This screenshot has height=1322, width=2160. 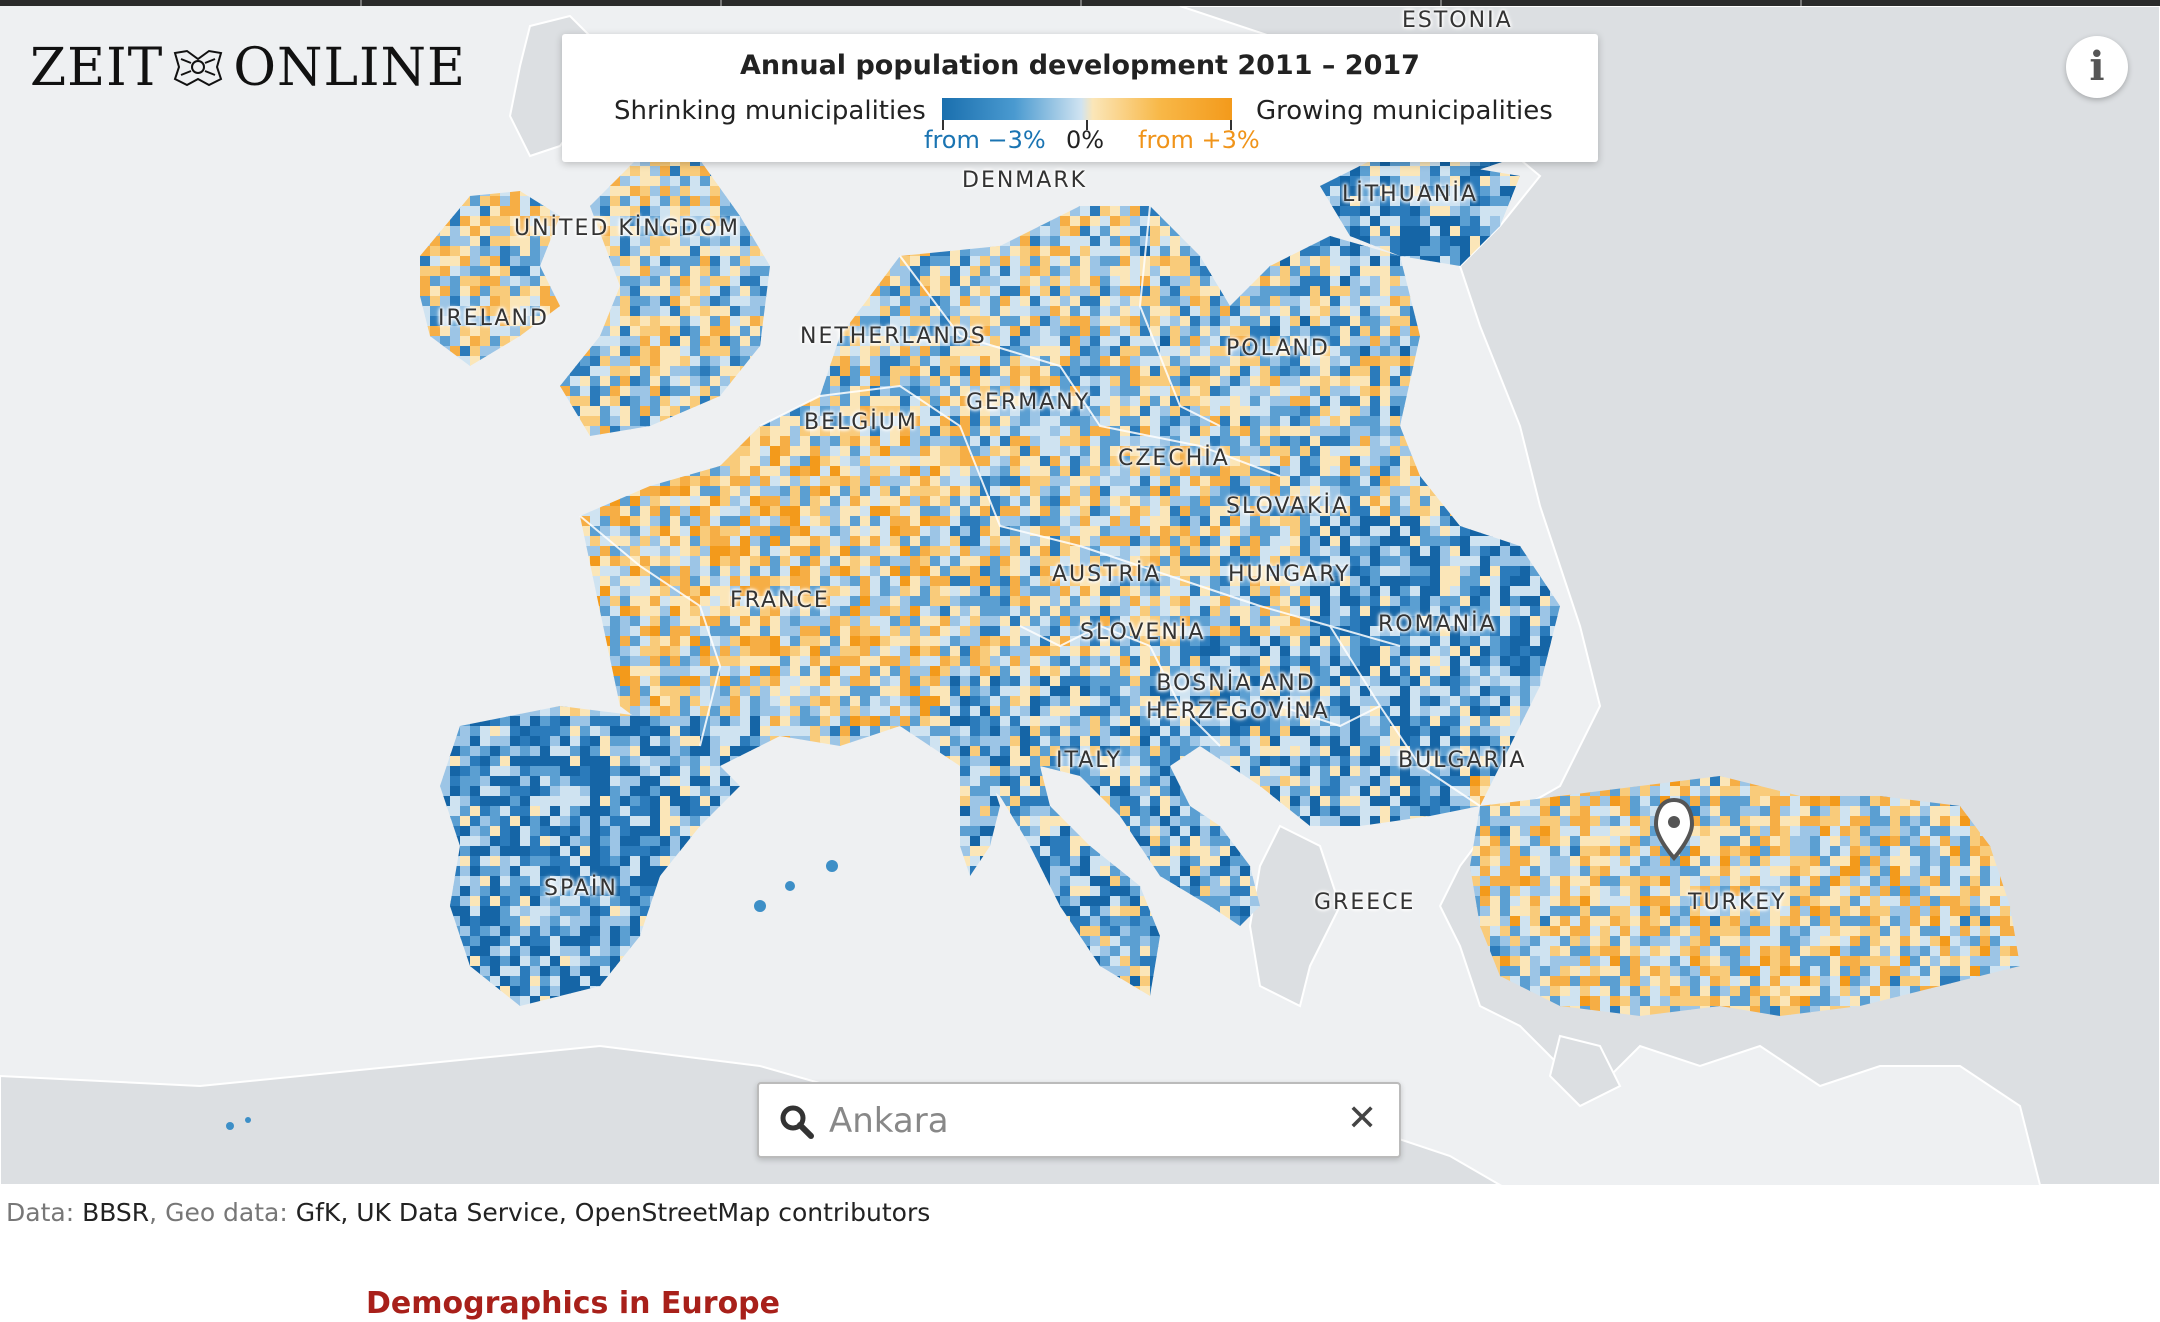 What do you see at coordinates (1737, 902) in the screenshot?
I see `country-label: TURKEY` at bounding box center [1737, 902].